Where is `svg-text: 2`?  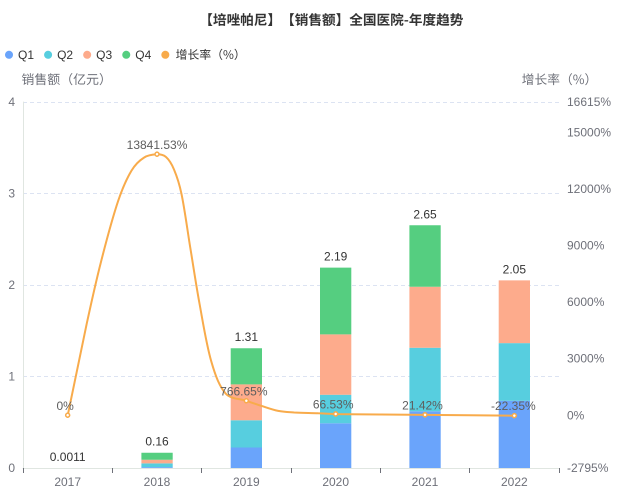 svg-text: 2 is located at coordinates (11, 285).